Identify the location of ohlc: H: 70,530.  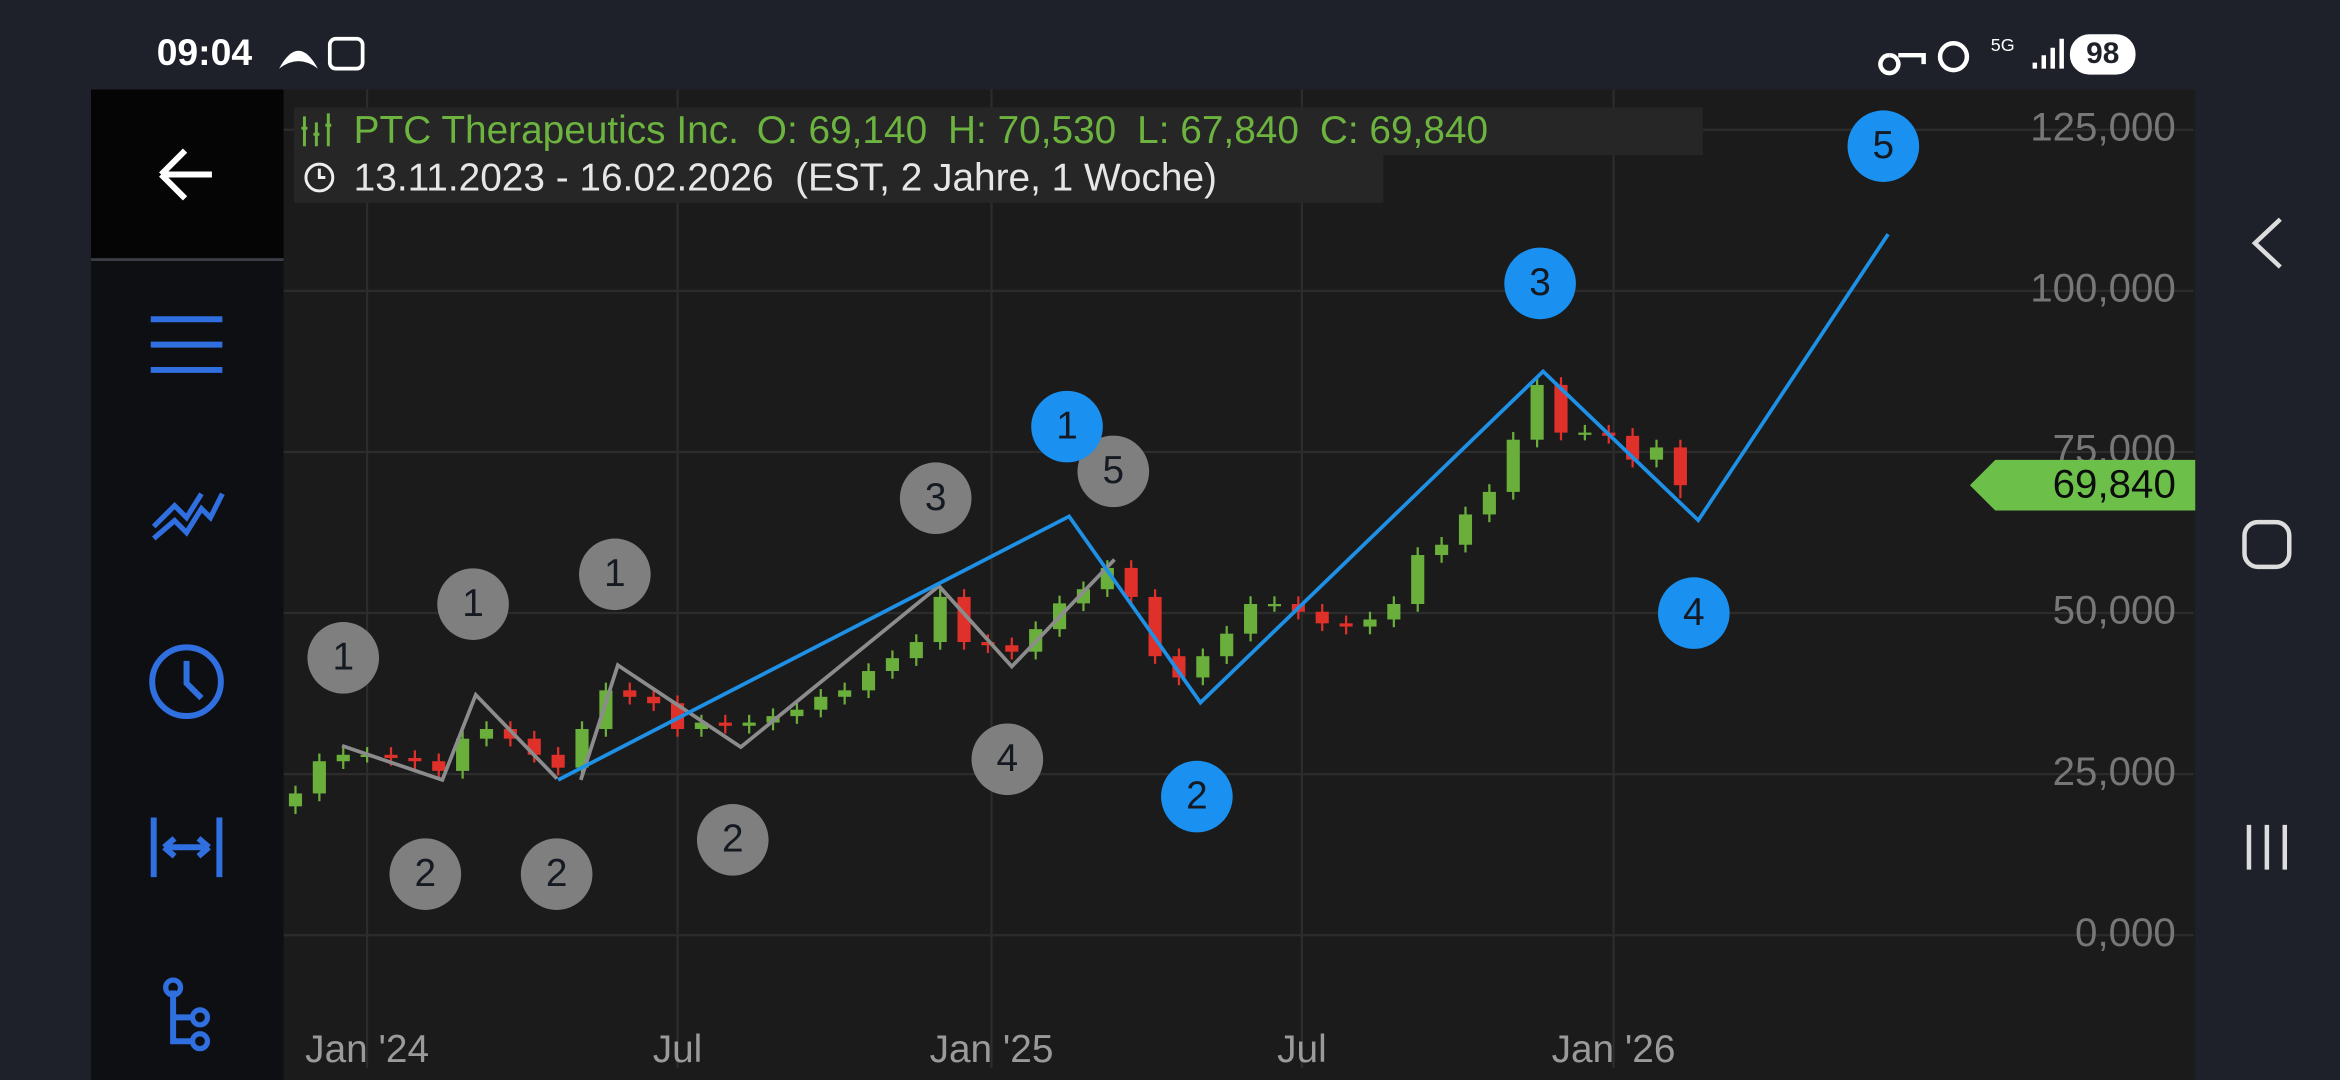
(1032, 130).